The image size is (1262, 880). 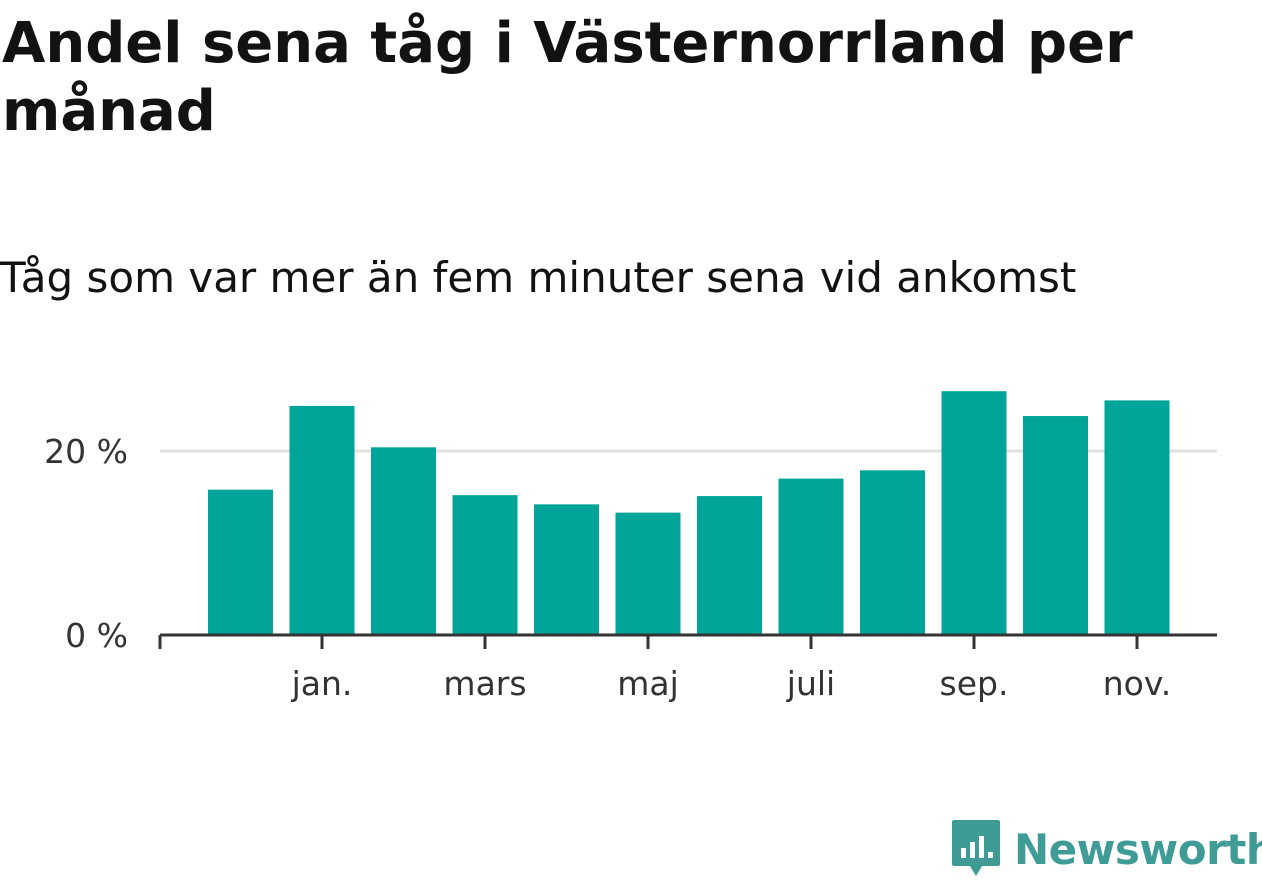 I want to click on bar-juli, so click(x=811, y=556).